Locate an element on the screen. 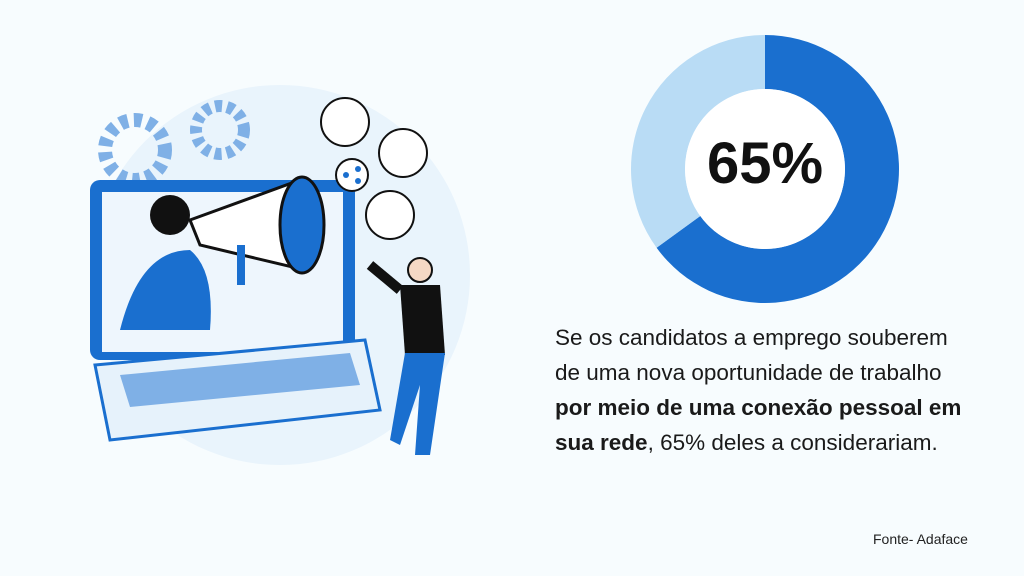 The image size is (1024, 576). megaphone-icon is located at coordinates (257, 230).